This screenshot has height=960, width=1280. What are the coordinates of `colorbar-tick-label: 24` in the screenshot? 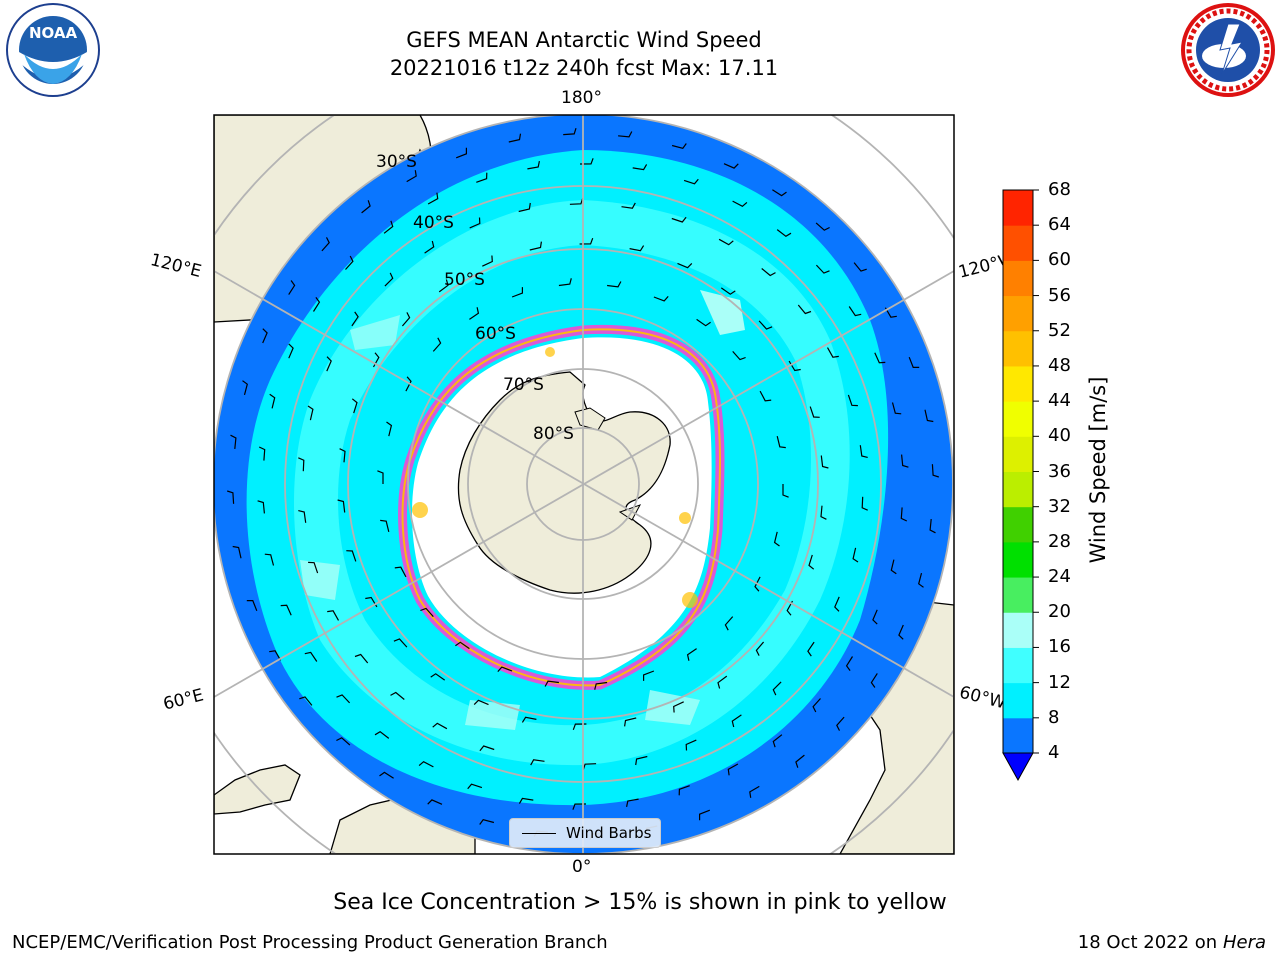 It's located at (1059, 577).